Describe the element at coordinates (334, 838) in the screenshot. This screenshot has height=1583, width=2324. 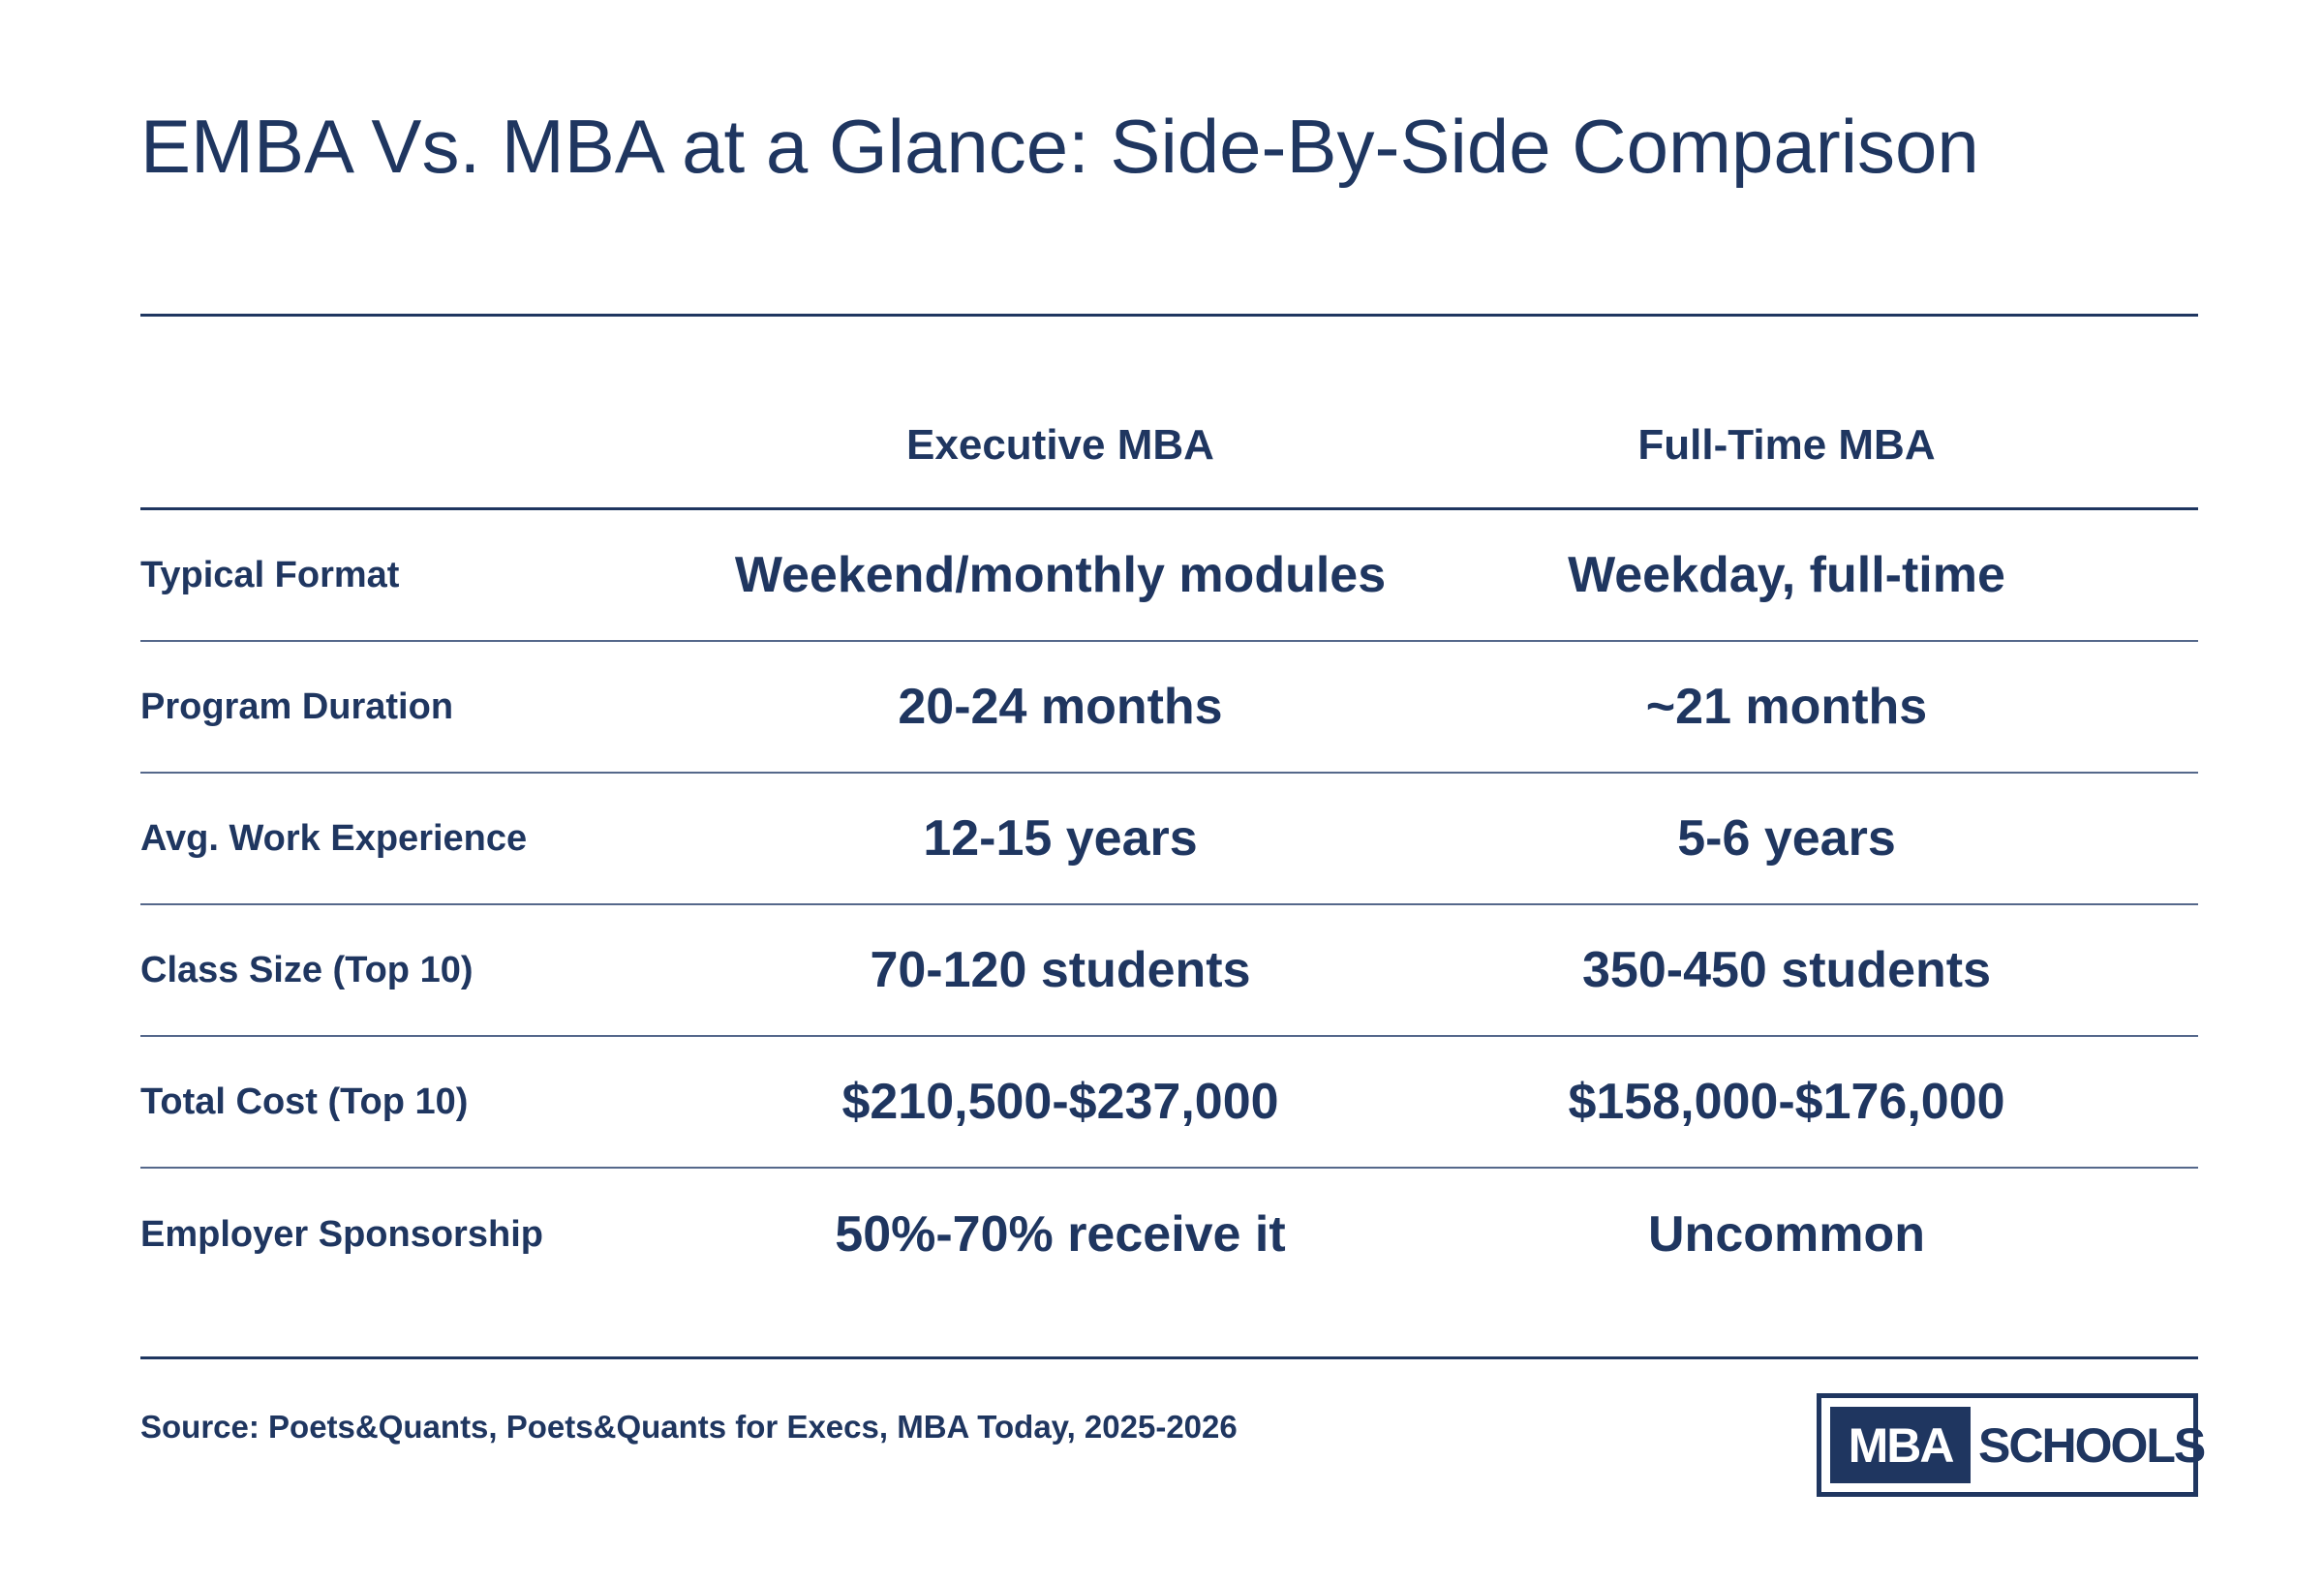
I see `row-label: Avg. Work Experience` at that location.